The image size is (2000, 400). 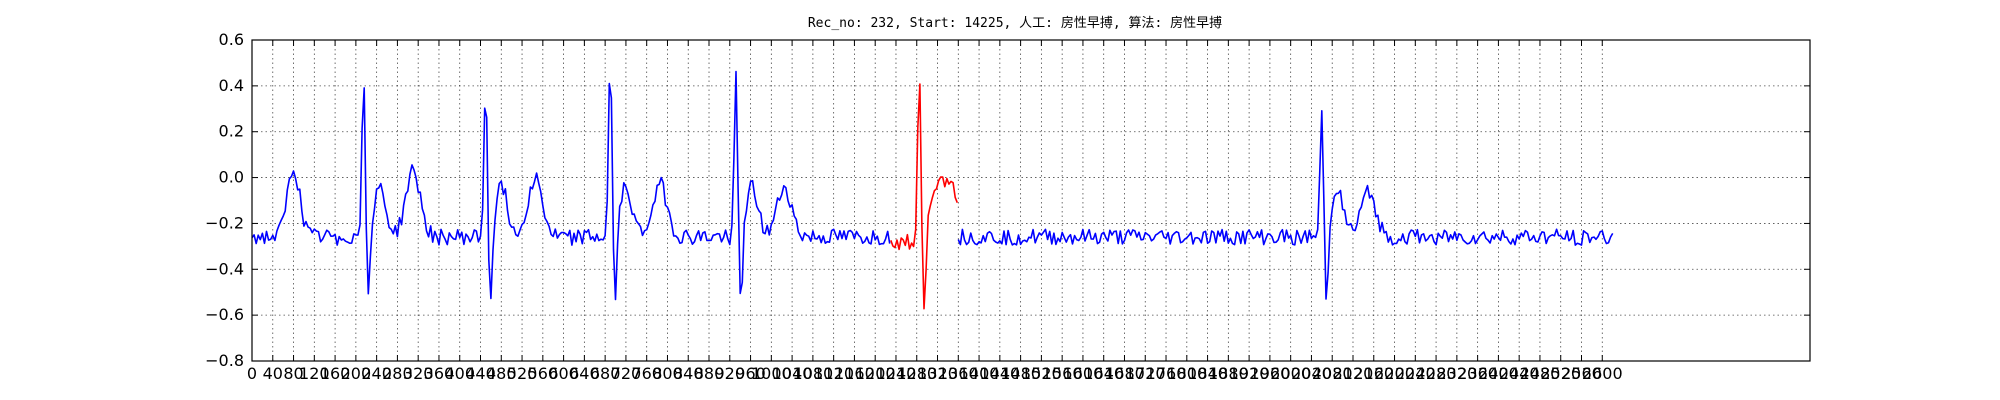 I want to click on x-tick-label: 680, so click(x=605, y=373).